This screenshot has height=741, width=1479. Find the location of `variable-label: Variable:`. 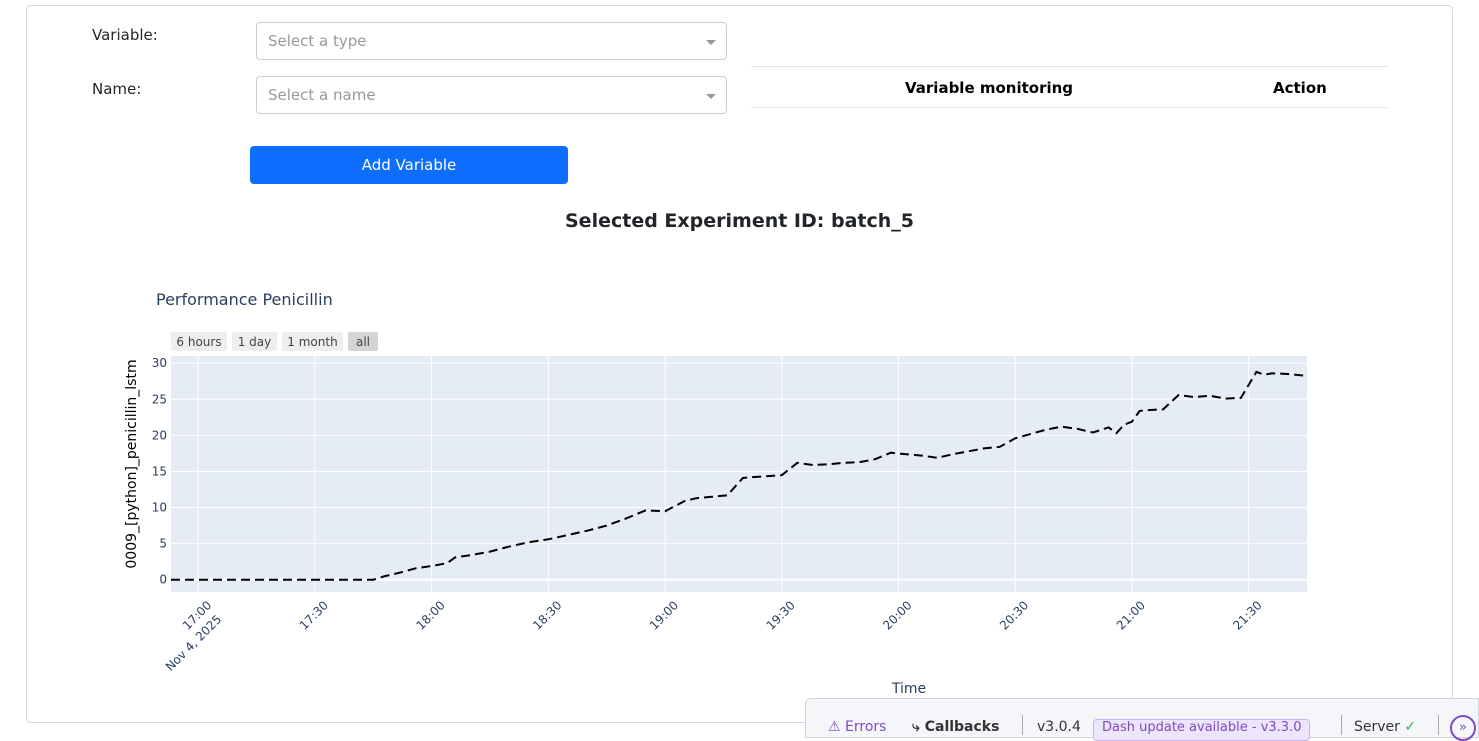

variable-label: Variable: is located at coordinates (125, 35).